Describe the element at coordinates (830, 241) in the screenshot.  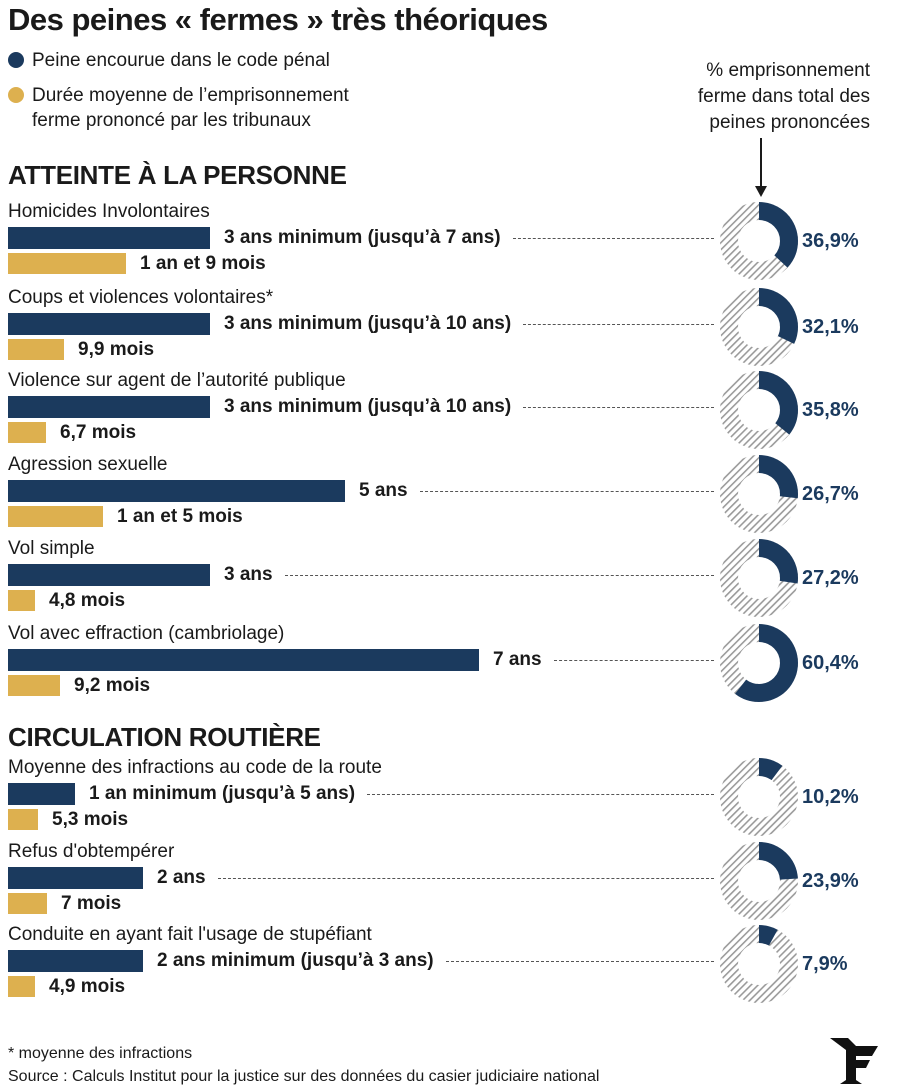
I see `percent-value: 36,9%` at that location.